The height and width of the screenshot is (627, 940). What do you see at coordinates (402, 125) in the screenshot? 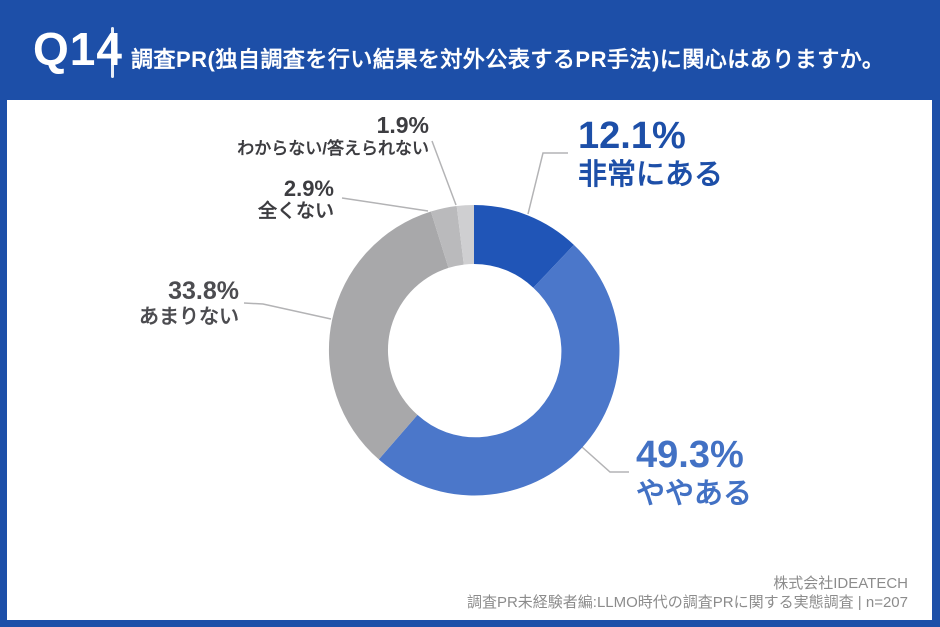
I see `label-wakaranai-percent: 1.9%` at bounding box center [402, 125].